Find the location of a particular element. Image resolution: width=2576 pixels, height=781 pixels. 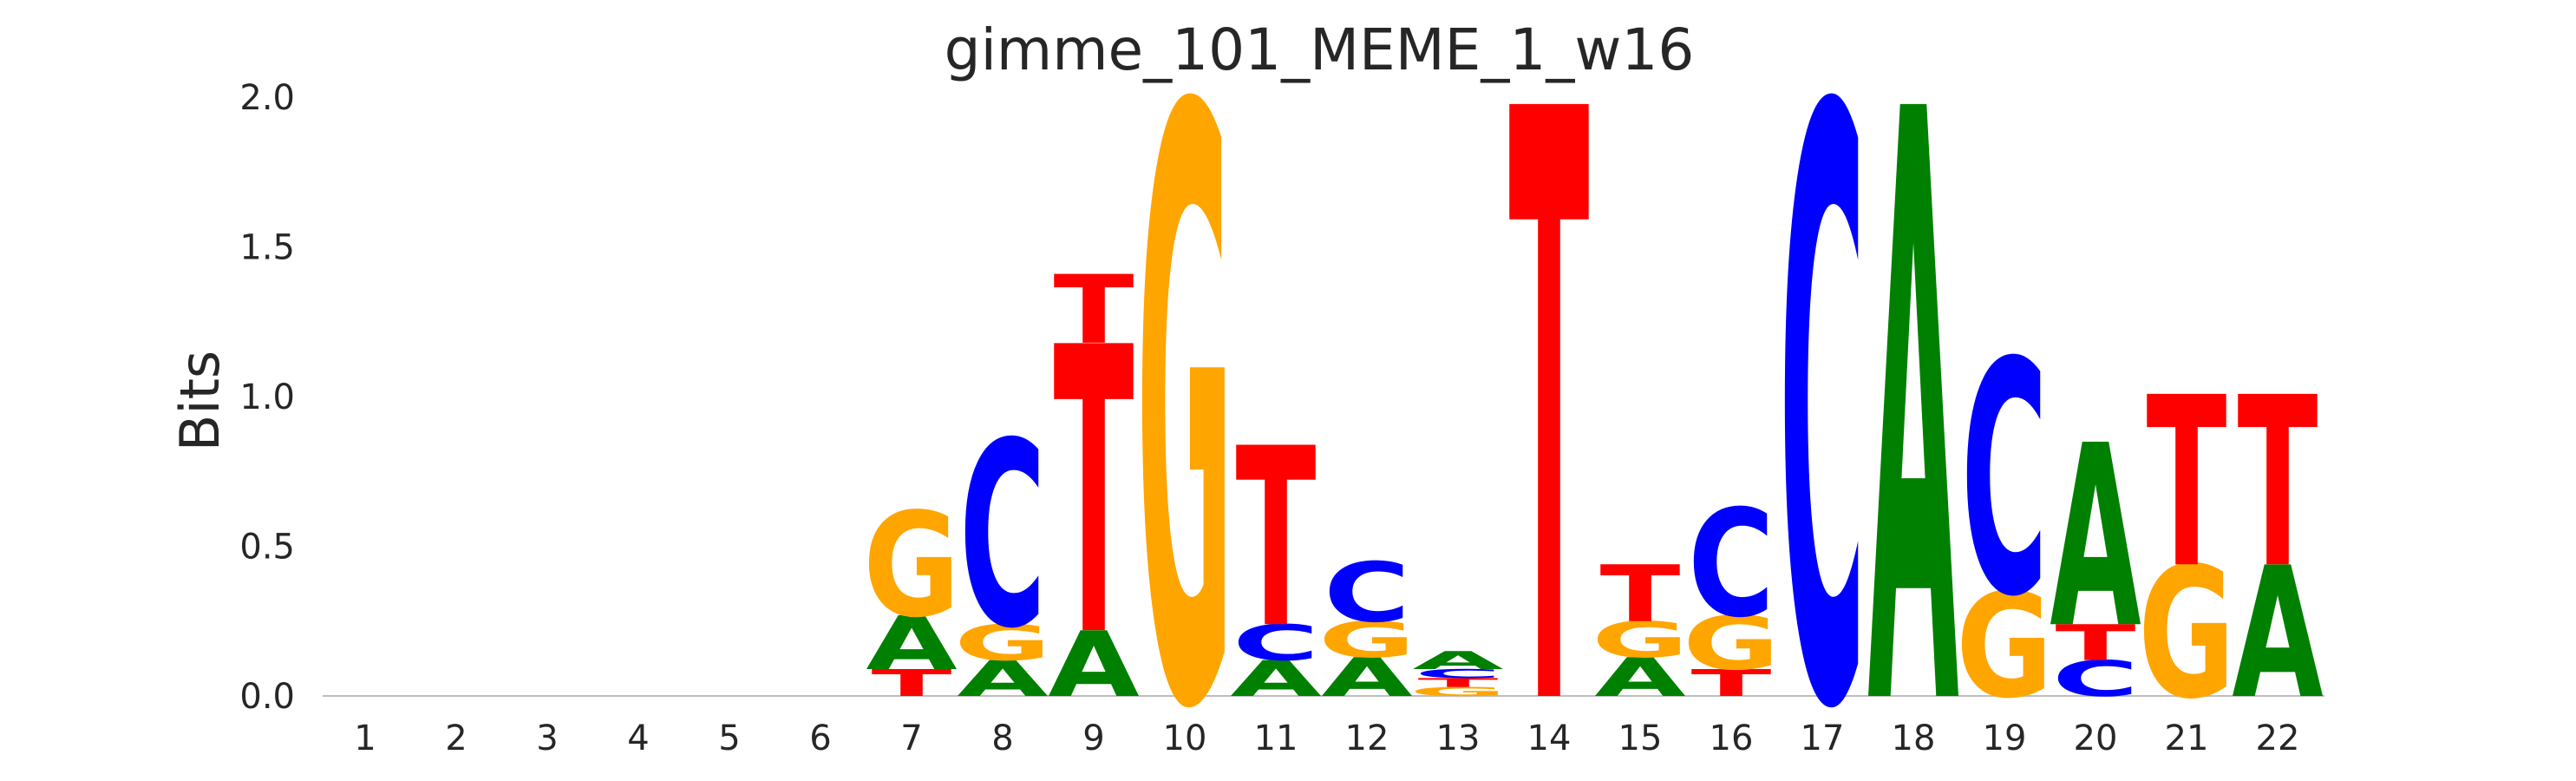

x-tick-label: 22 is located at coordinates (2278, 738).